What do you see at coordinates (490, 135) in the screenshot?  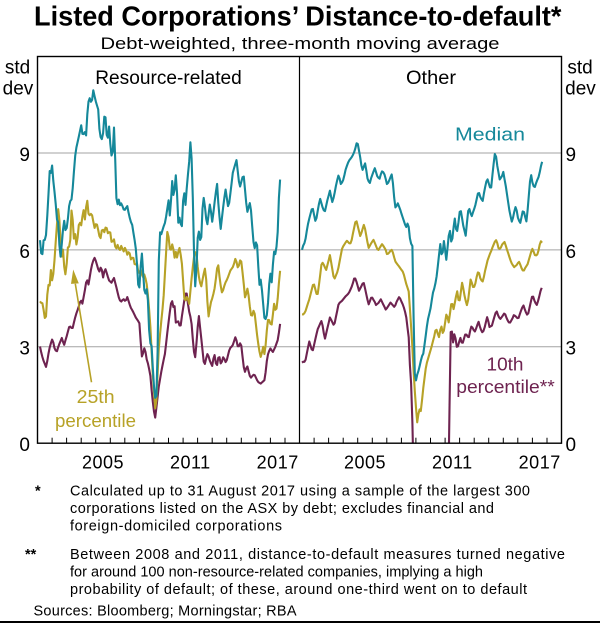 I see `svg-text: Median` at bounding box center [490, 135].